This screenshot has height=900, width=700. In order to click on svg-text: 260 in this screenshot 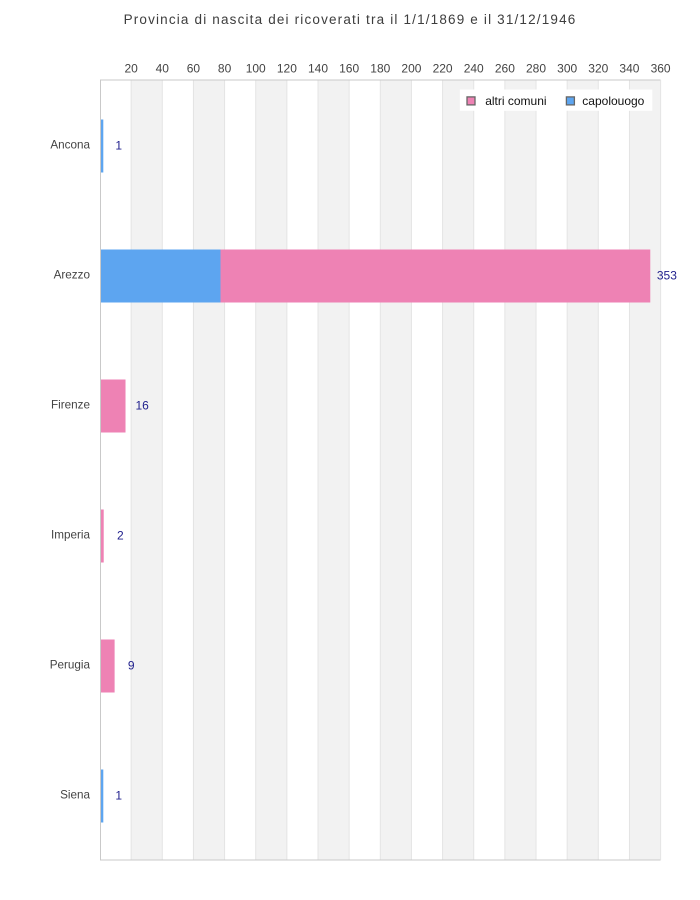, I will do `click(505, 69)`.